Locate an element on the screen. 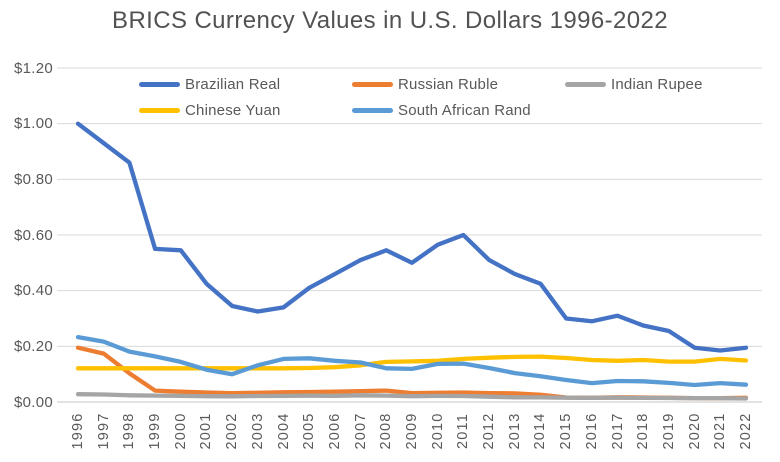  series-line-south-african-rand is located at coordinates (412, 361).